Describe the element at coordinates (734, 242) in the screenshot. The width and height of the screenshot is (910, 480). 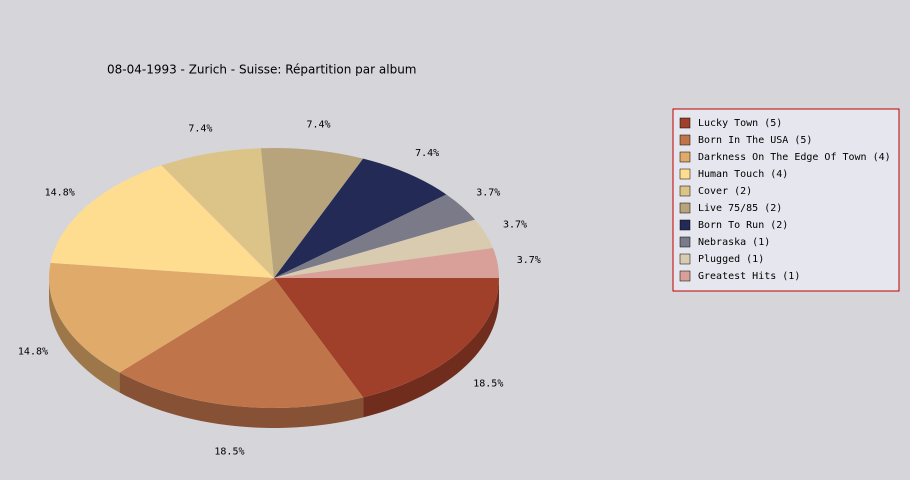
I see `legend-label: Nebraska (1)` at that location.